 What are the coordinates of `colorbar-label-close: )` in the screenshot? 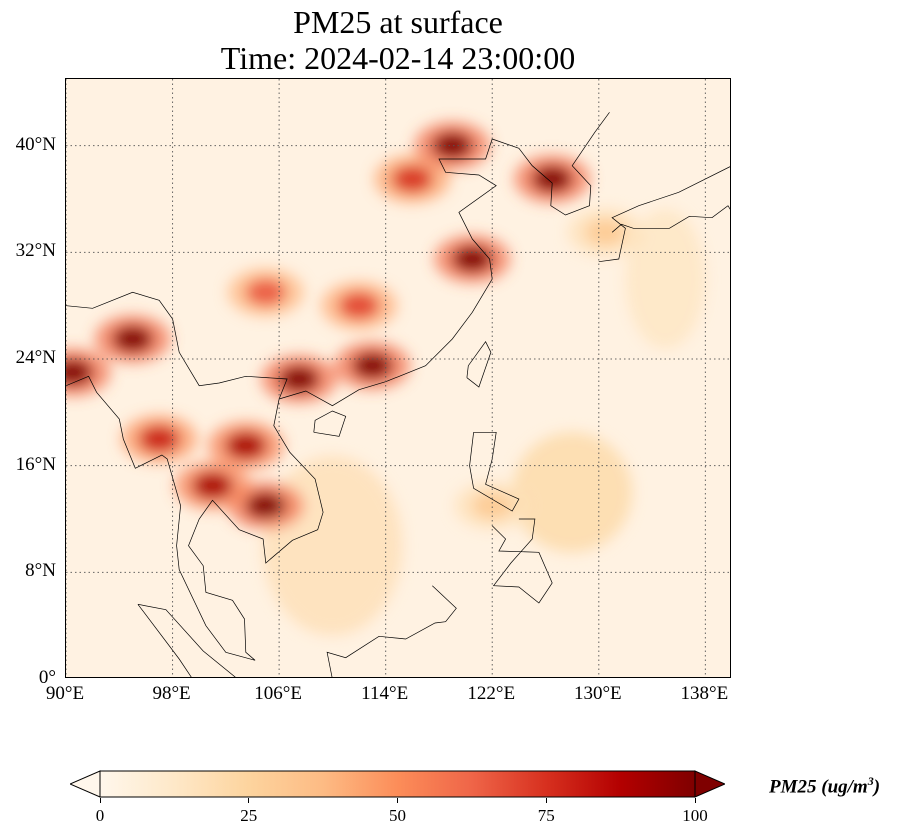 It's located at (877, 787).